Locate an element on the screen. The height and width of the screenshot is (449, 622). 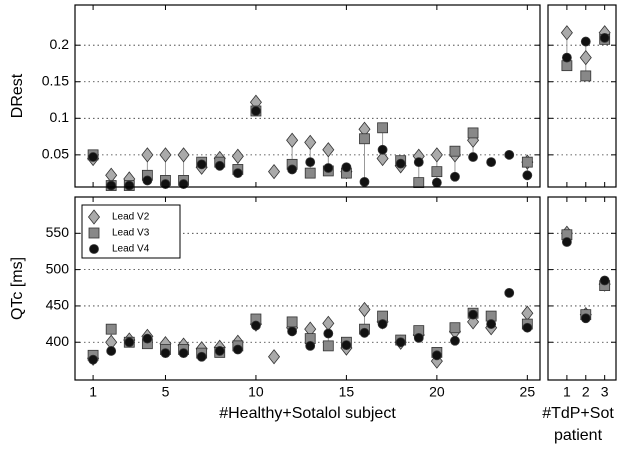
y-axis-label: DRest is located at coordinates (17, 95).